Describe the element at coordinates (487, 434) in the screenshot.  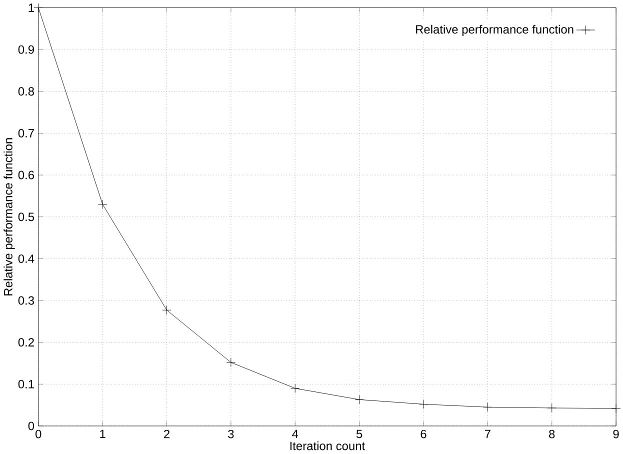
I see `x-tick-label: 7` at that location.